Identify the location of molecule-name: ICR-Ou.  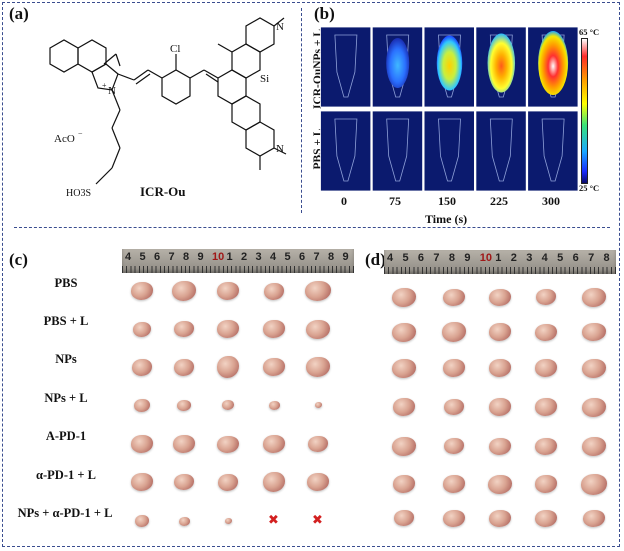
(163, 191).